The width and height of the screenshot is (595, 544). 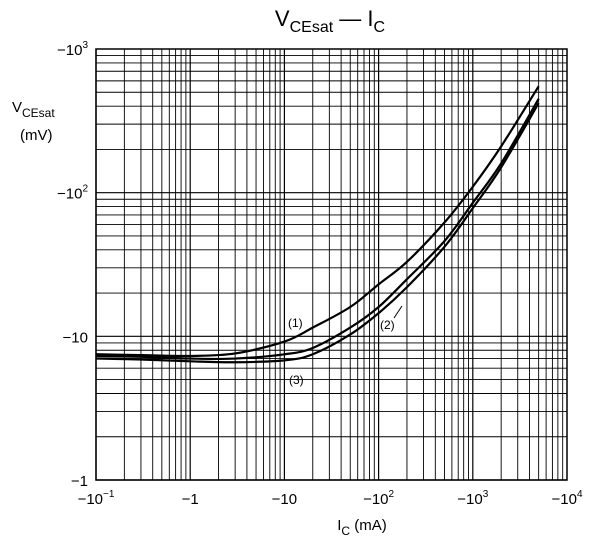 I want to click on chart-title: VCEsat — IC, so click(x=330, y=21).